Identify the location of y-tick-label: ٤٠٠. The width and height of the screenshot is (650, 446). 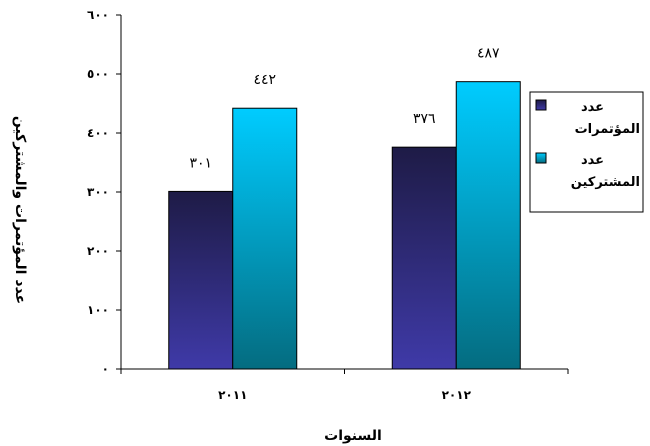
(98, 133).